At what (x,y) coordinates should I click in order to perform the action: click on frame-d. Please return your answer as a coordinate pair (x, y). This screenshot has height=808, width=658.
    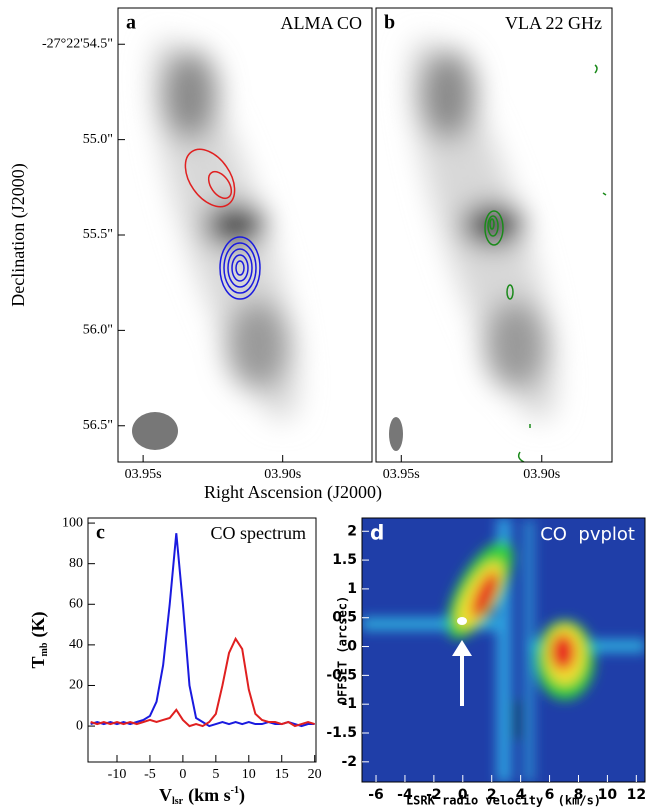
    Looking at the image, I should click on (503, 650).